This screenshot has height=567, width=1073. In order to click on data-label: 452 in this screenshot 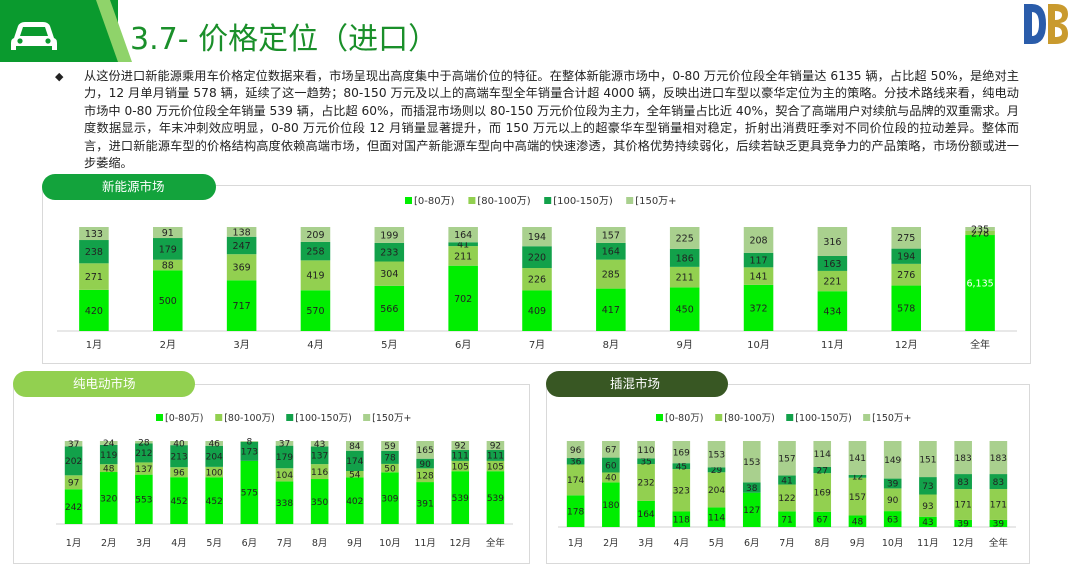, I will do `click(178, 502)`.